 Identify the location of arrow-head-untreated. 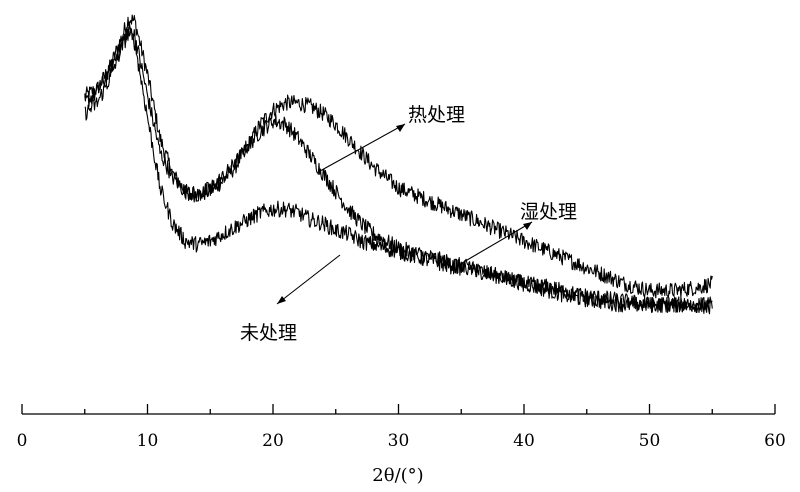
(281, 300).